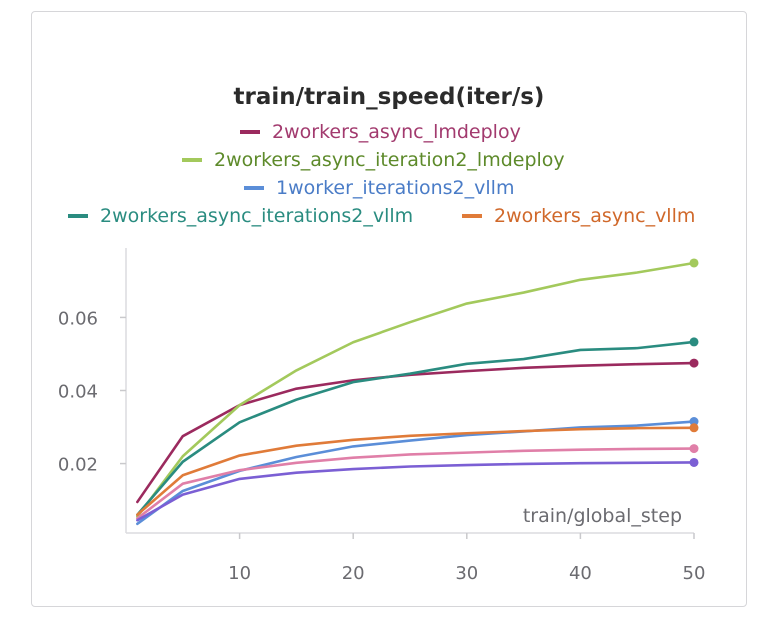 Image resolution: width=764 pixels, height=618 pixels. Describe the element at coordinates (389, 160) in the screenshot. I see `legend-label: 2workers_async_iteration2_lmdeploy` at that location.